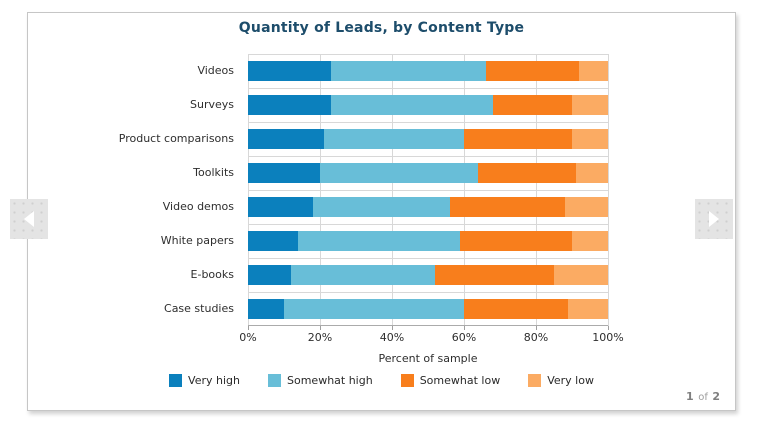  What do you see at coordinates (320, 337) in the screenshot?
I see `x-tick-label: 20%` at bounding box center [320, 337].